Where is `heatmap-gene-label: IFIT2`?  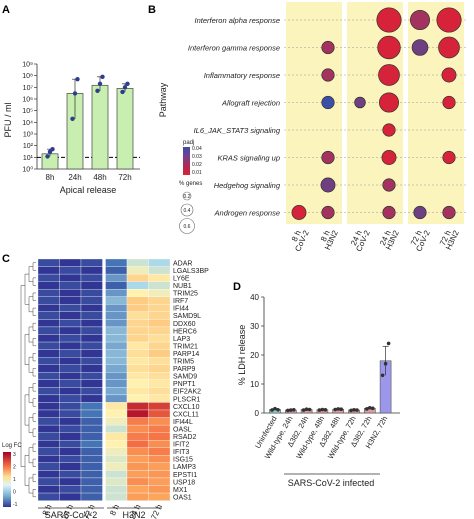
heatmap-gene-label: IFIT2 is located at coordinates (181, 445).